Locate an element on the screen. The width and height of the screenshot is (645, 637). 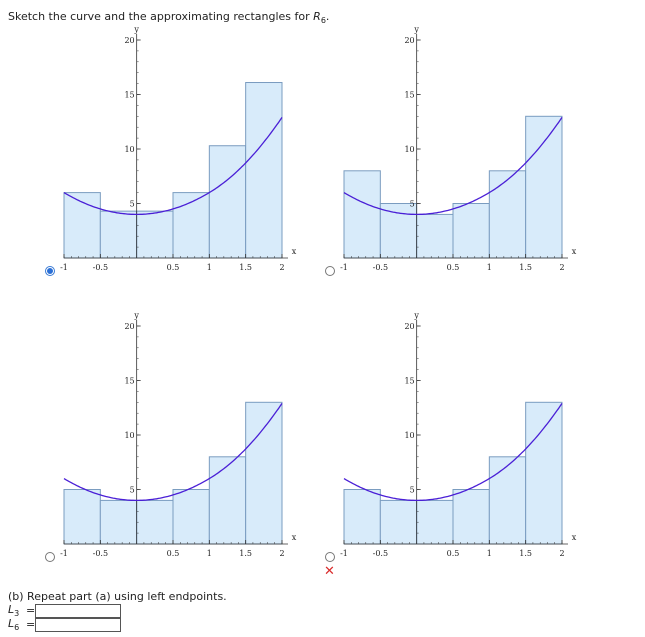
incorrect-icon: ✕ is located at coordinates (329, 571).